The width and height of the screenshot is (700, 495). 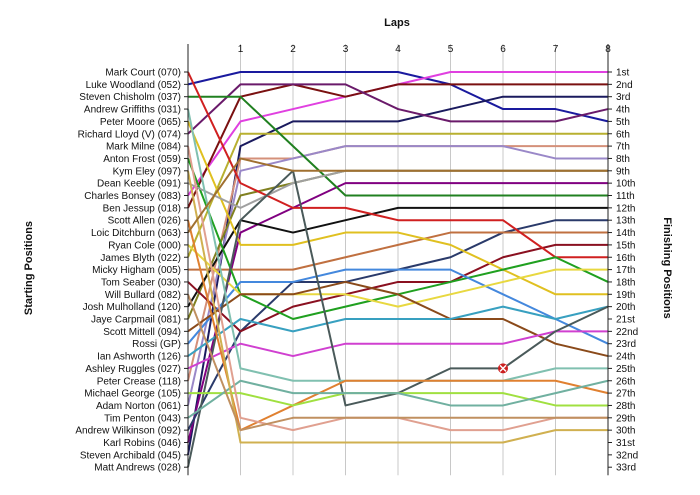 What do you see at coordinates (625, 282) in the screenshot?
I see `finish-position-label: 18th` at bounding box center [625, 282].